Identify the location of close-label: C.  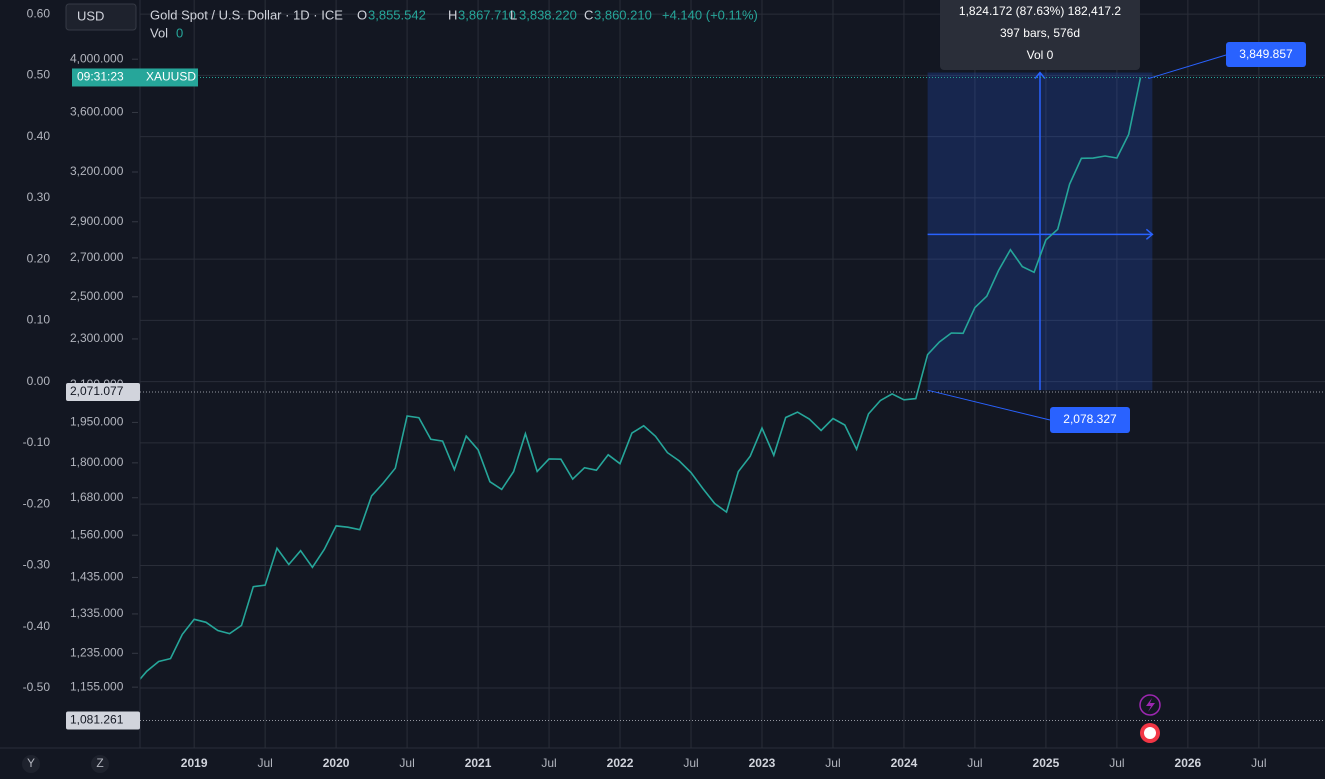
(588, 14).